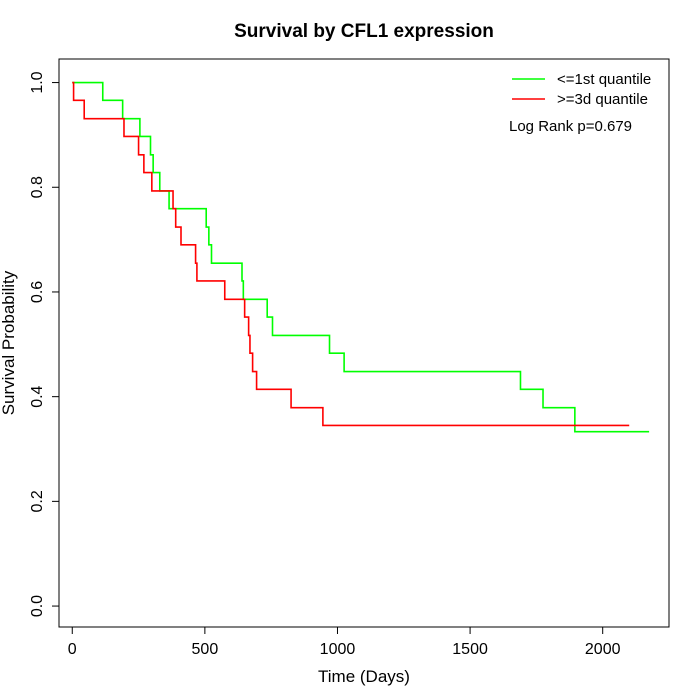  What do you see at coordinates (581, 89) in the screenshot?
I see `legend: <=1st quantile >=3d quantile` at bounding box center [581, 89].